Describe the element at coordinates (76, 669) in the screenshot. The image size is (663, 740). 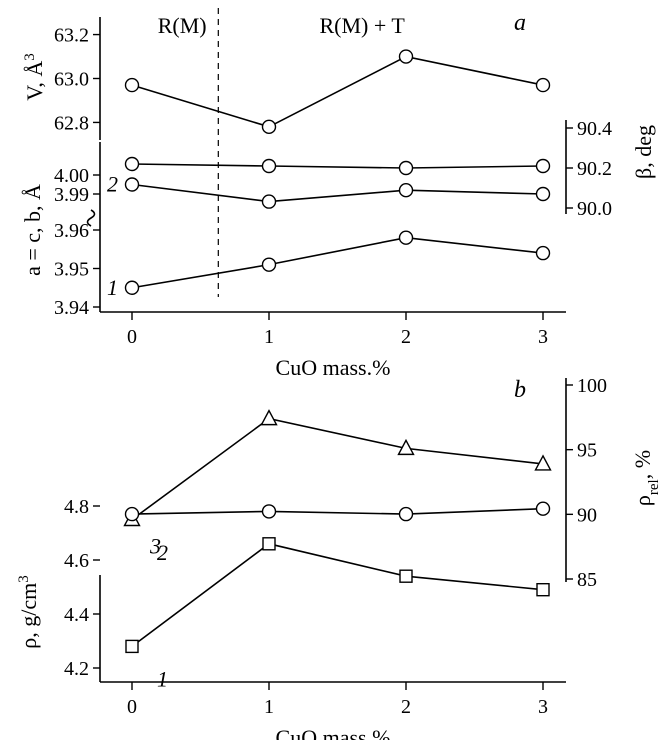
I see `panel-b-density-y-tick-label-0: 4.2` at that location.